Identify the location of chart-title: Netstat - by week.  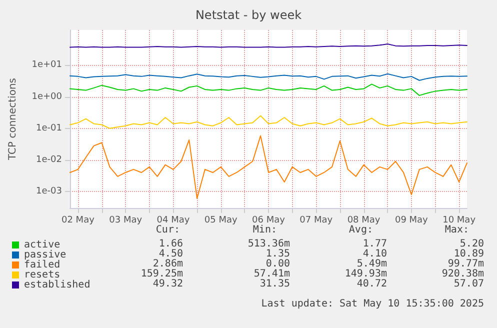
(248, 15).